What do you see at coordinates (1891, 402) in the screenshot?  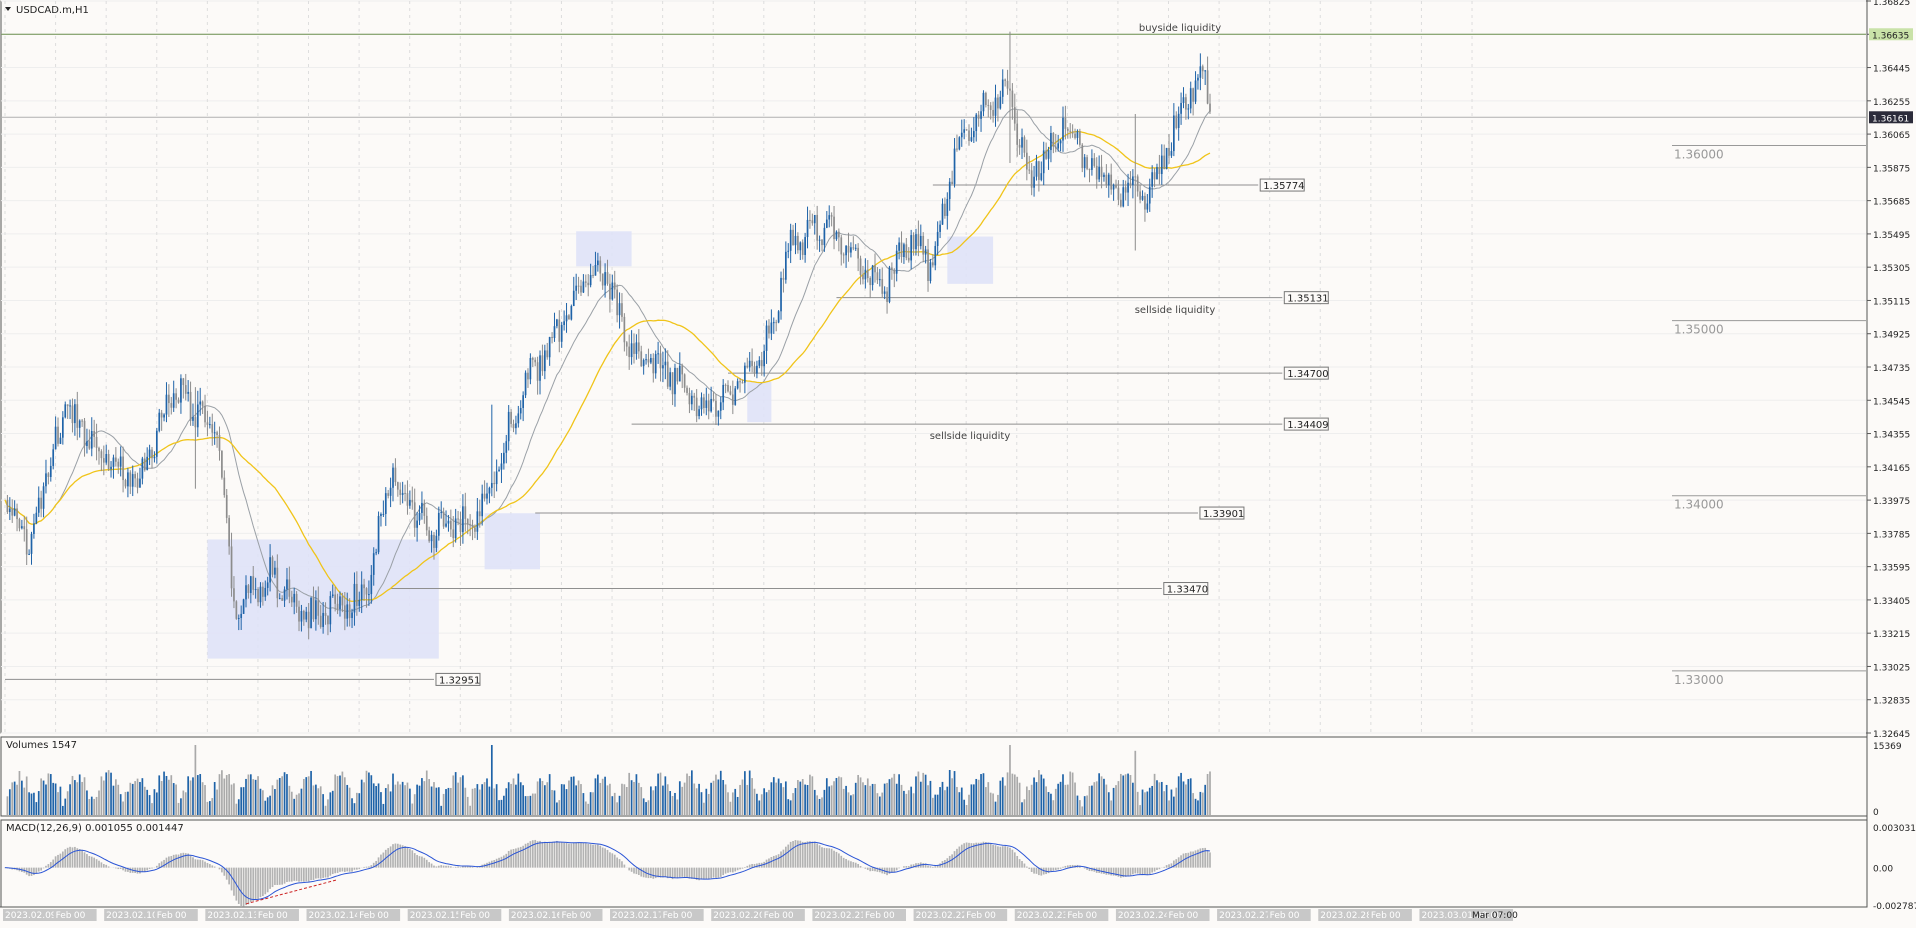 I see `price-tick-label: 1.34545` at bounding box center [1891, 402].